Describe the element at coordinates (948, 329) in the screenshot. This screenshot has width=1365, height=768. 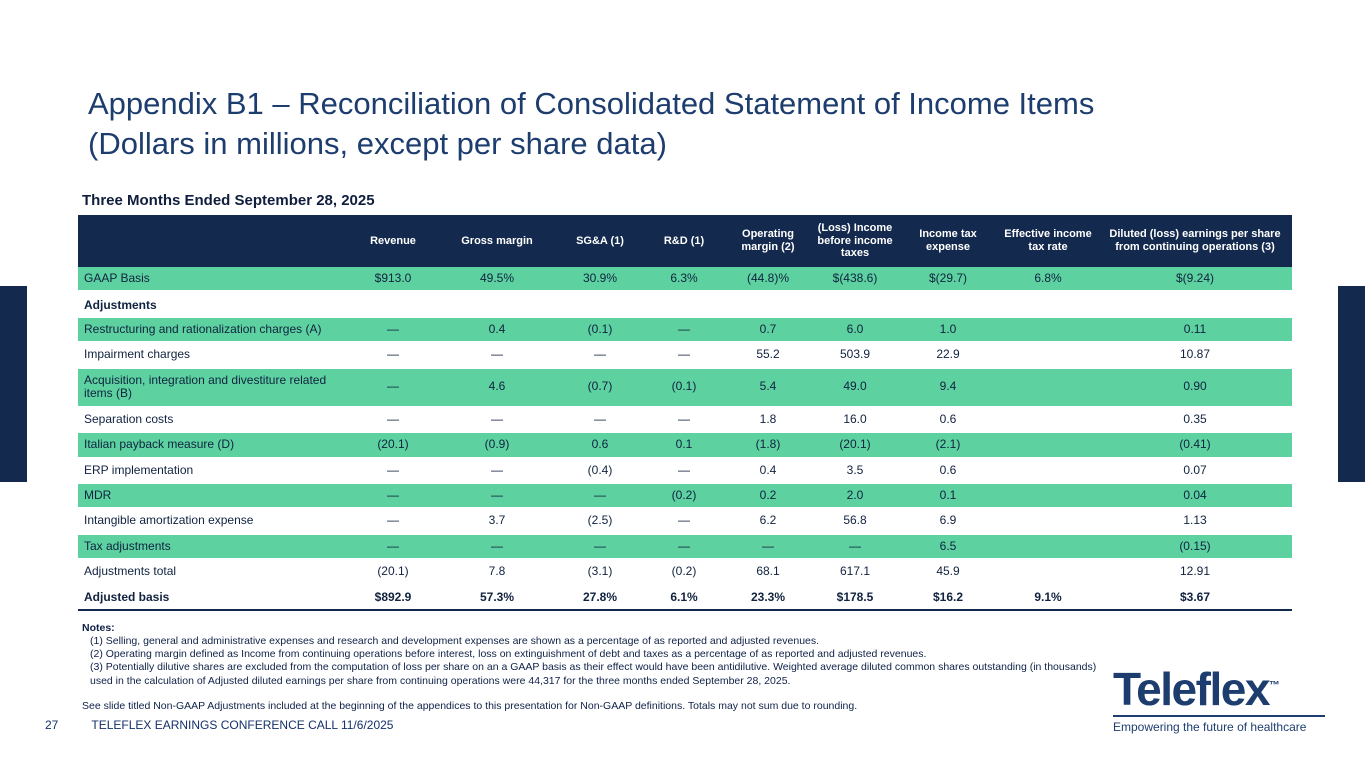
I see `table-cell: 1.0` at that location.